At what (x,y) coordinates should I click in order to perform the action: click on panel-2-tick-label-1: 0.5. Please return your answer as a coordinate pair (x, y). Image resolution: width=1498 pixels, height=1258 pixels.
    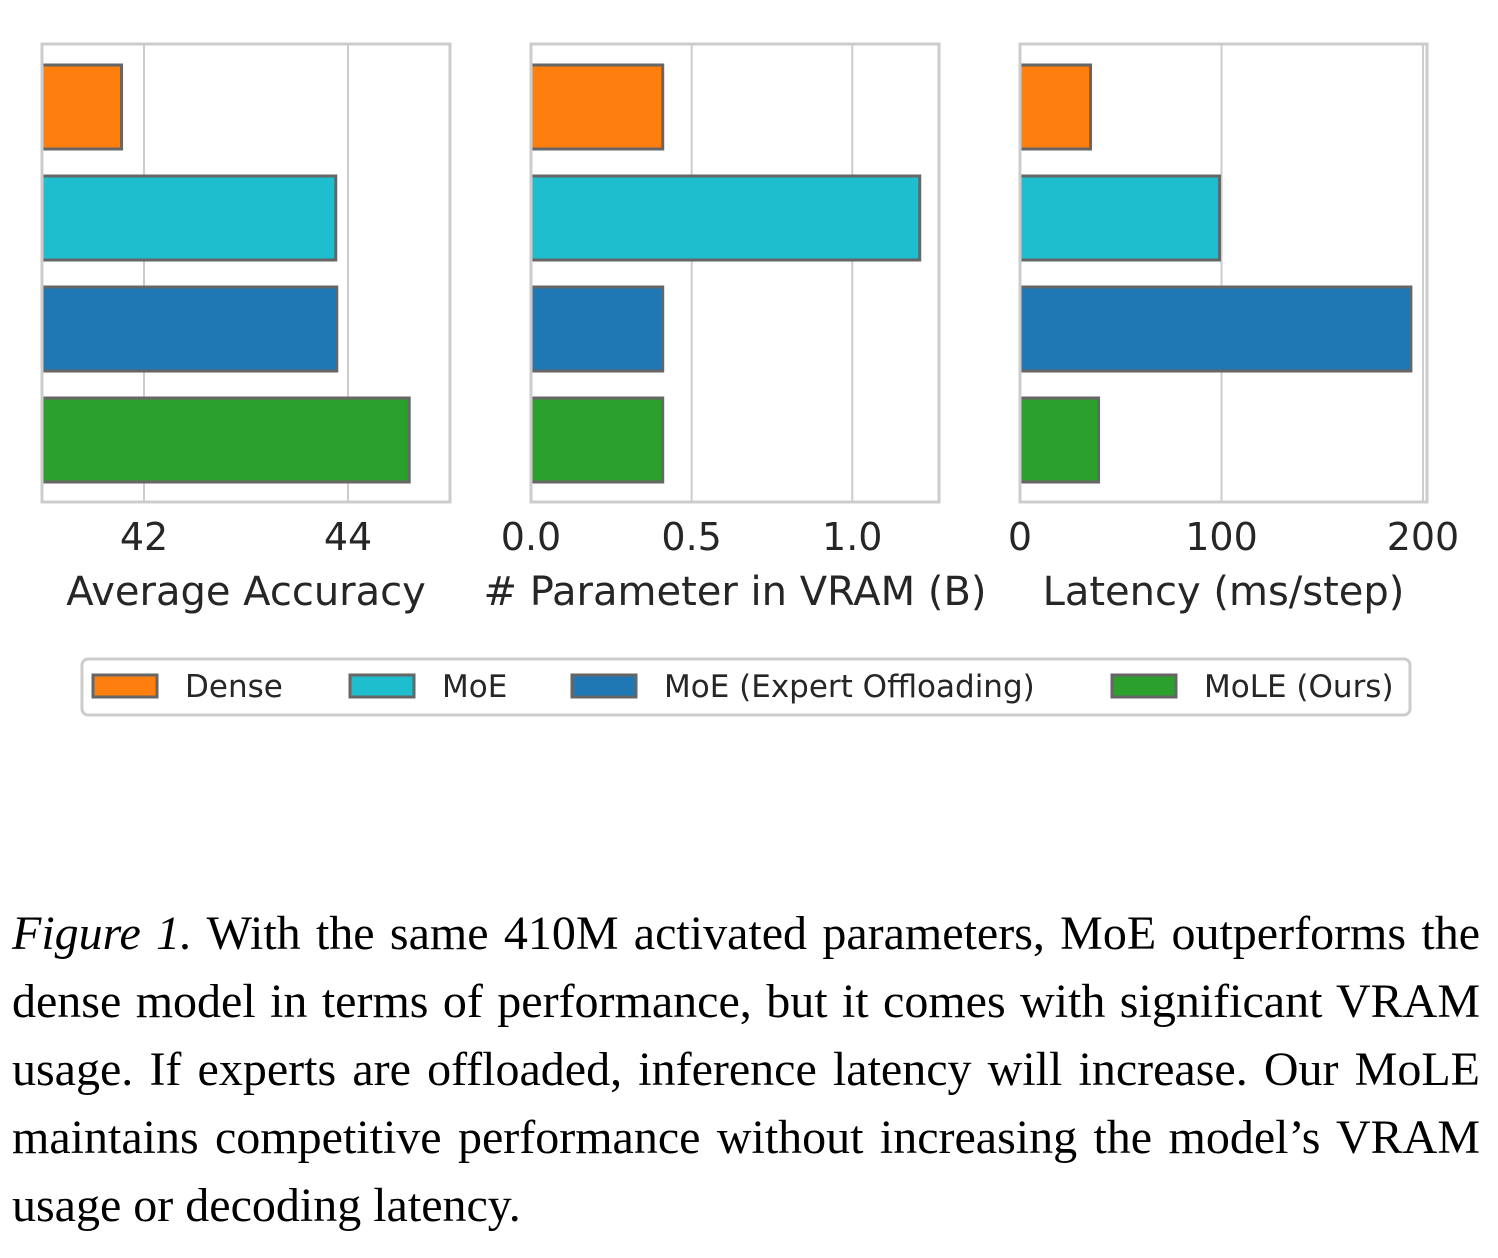
    Looking at the image, I should click on (691, 537).